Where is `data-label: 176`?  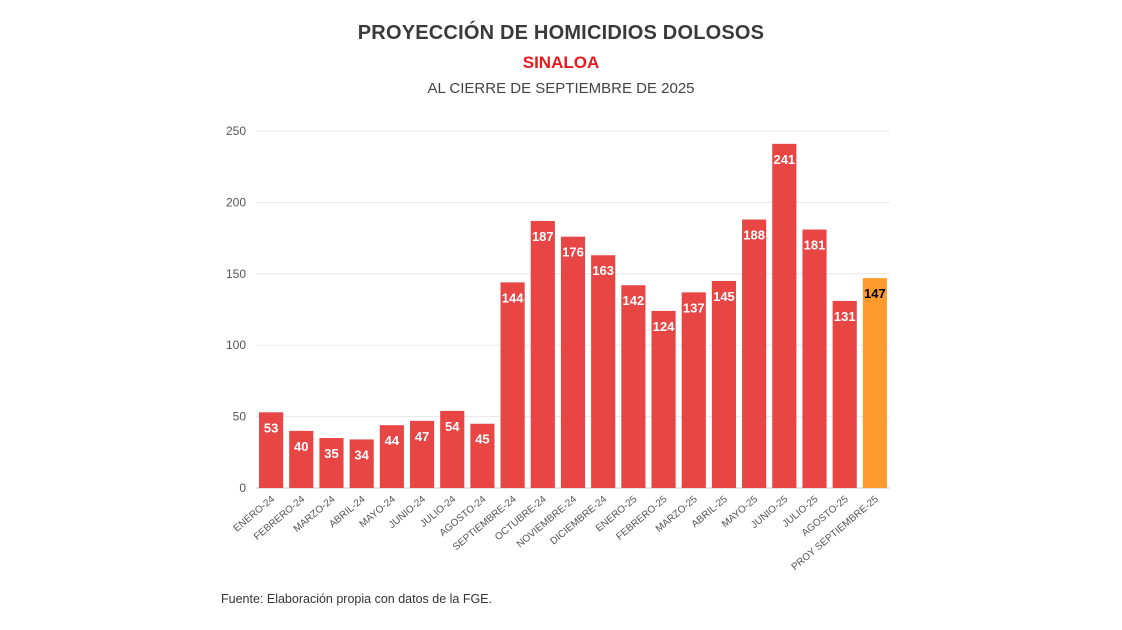
data-label: 176 is located at coordinates (573, 252).